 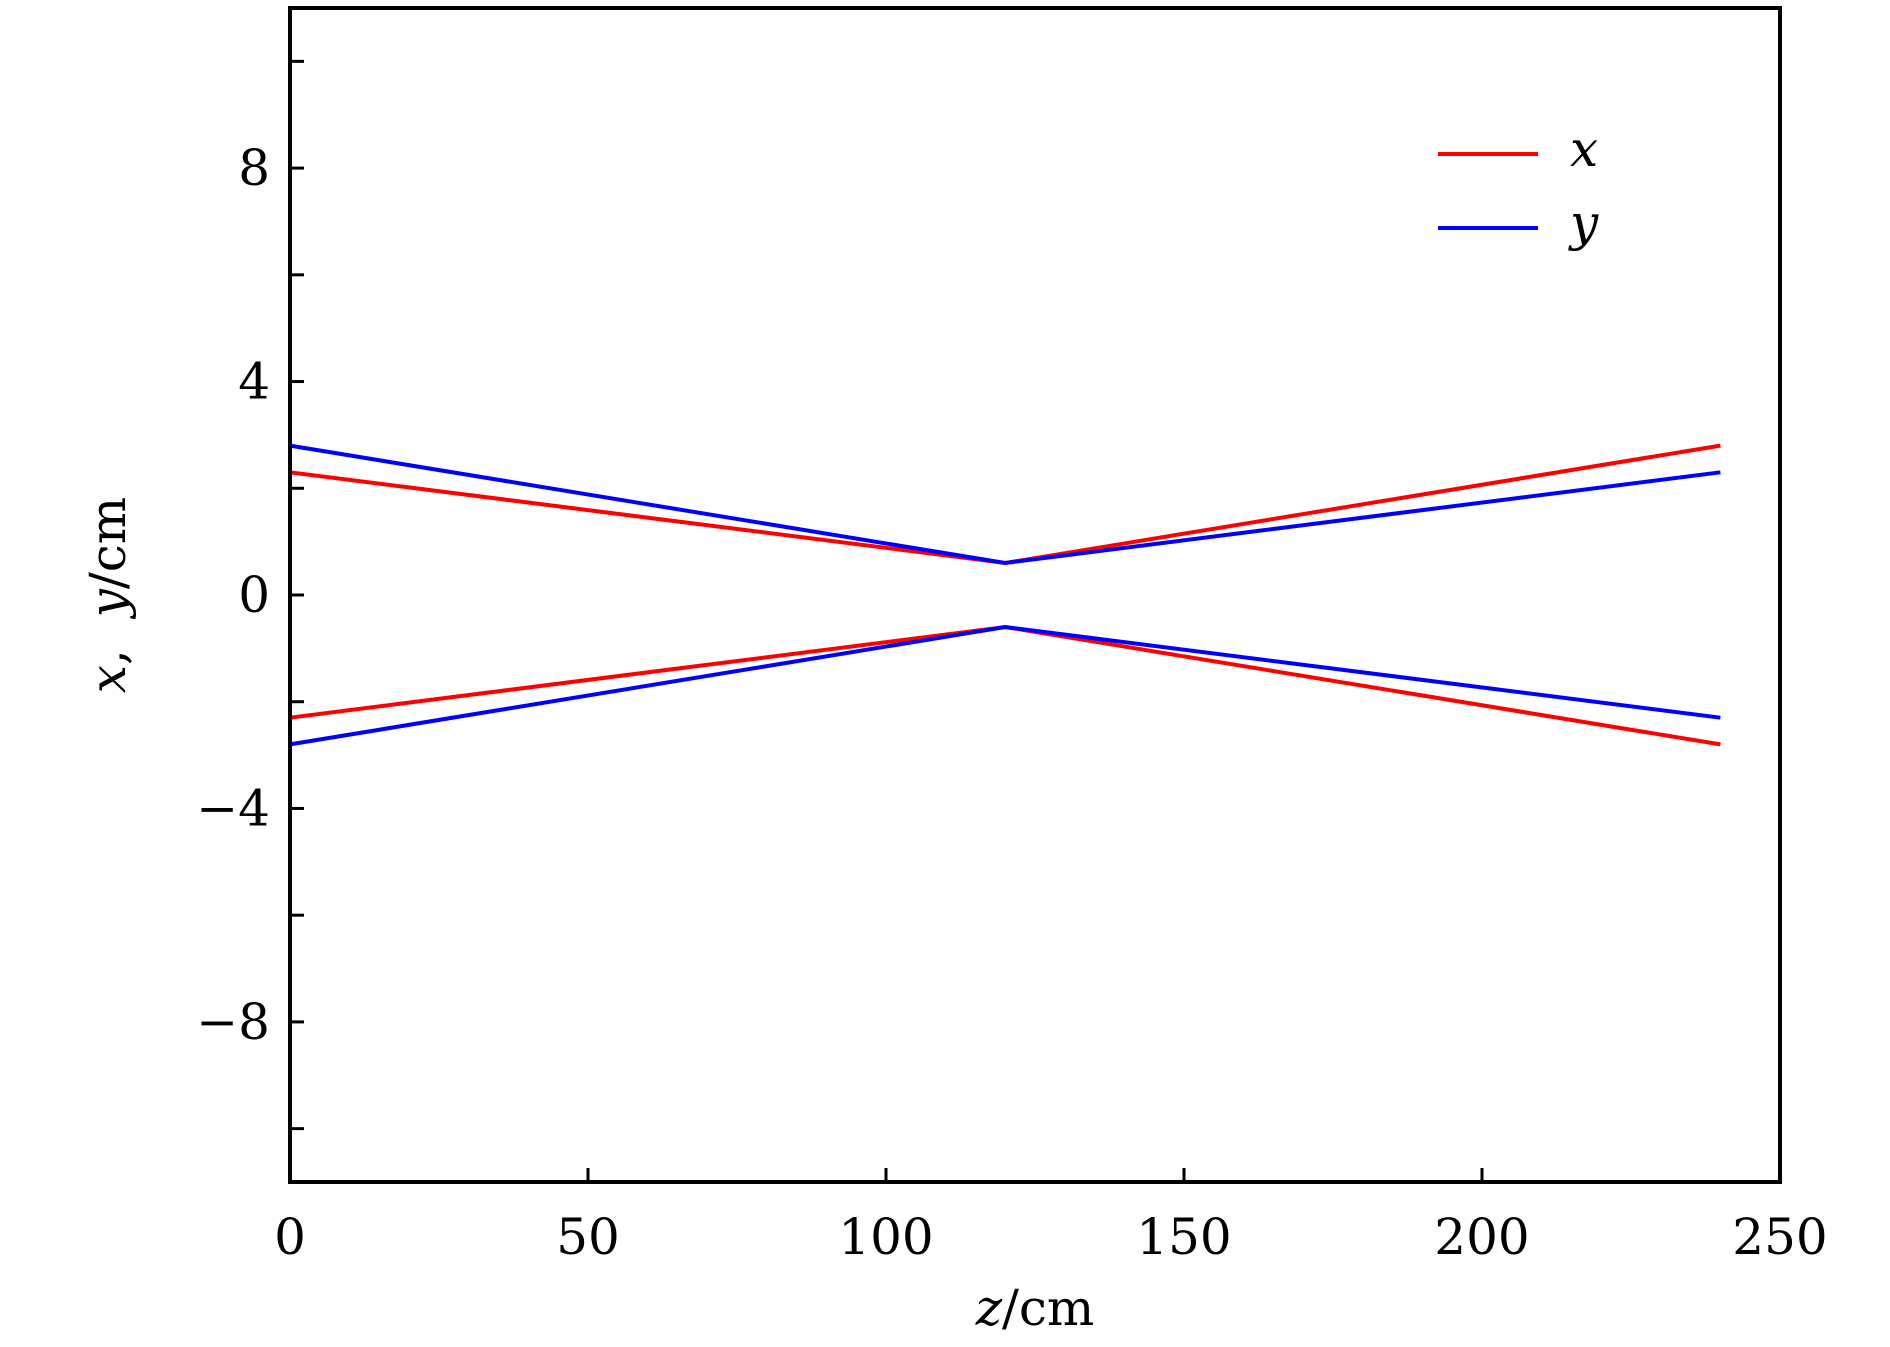 I want to click on y-tick-label: −4, so click(x=233, y=808).